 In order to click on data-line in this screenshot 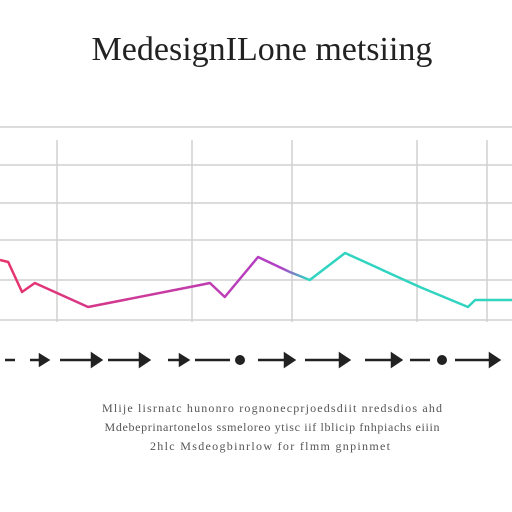, I will do `click(256, 280)`.